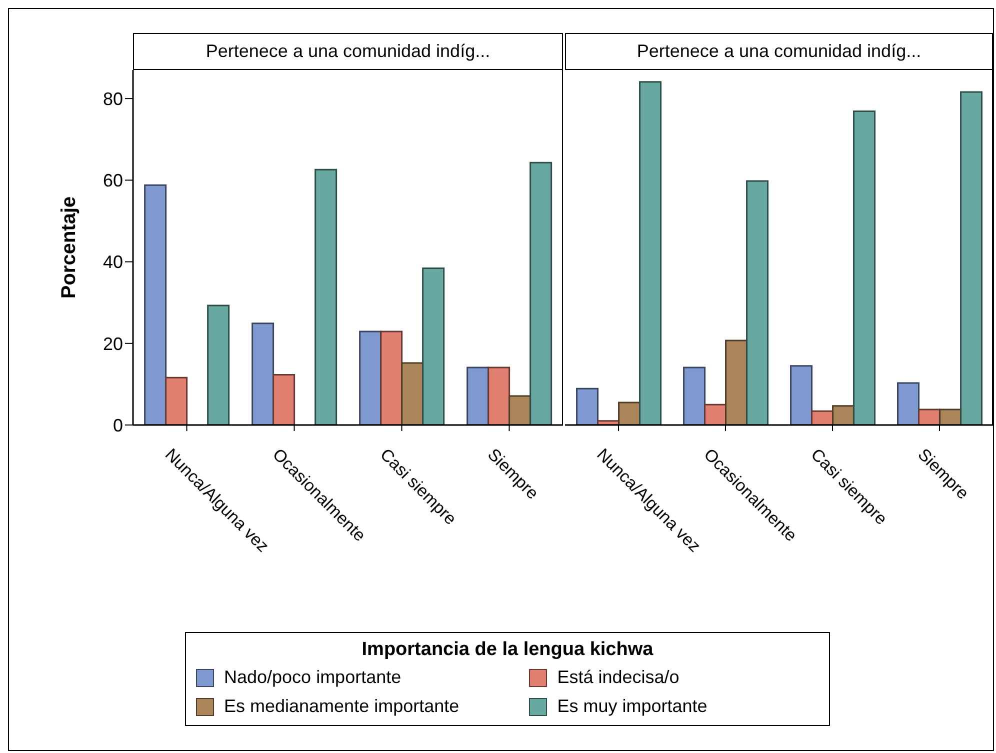  I want to click on y-tick-label: 80, so click(112, 98).